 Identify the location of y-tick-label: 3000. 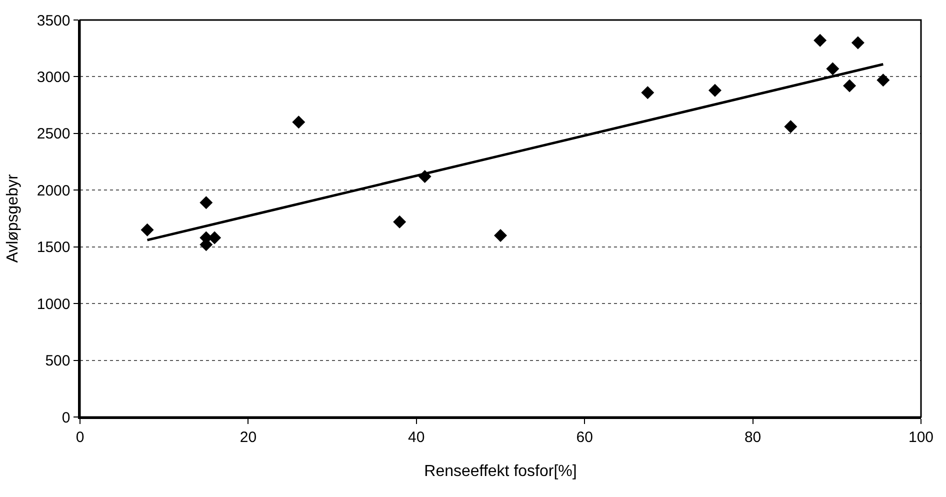
(53, 77).